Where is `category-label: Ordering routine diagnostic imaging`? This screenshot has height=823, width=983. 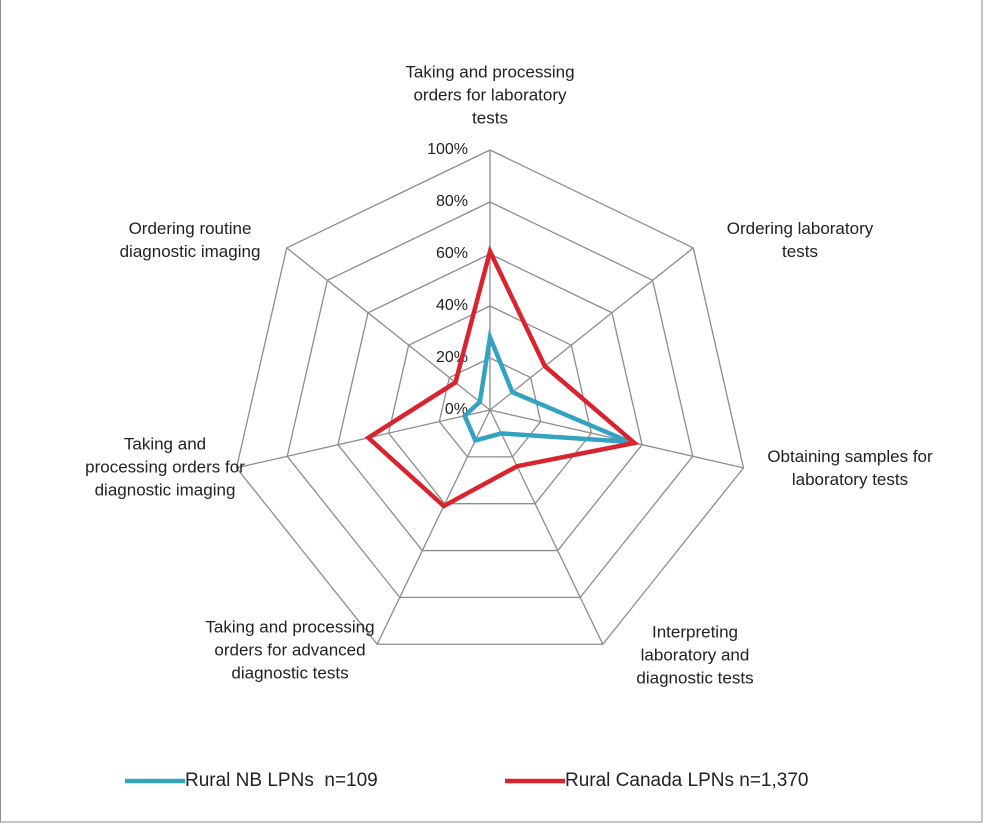 category-label: Ordering routine diagnostic imaging is located at coordinates (190, 240).